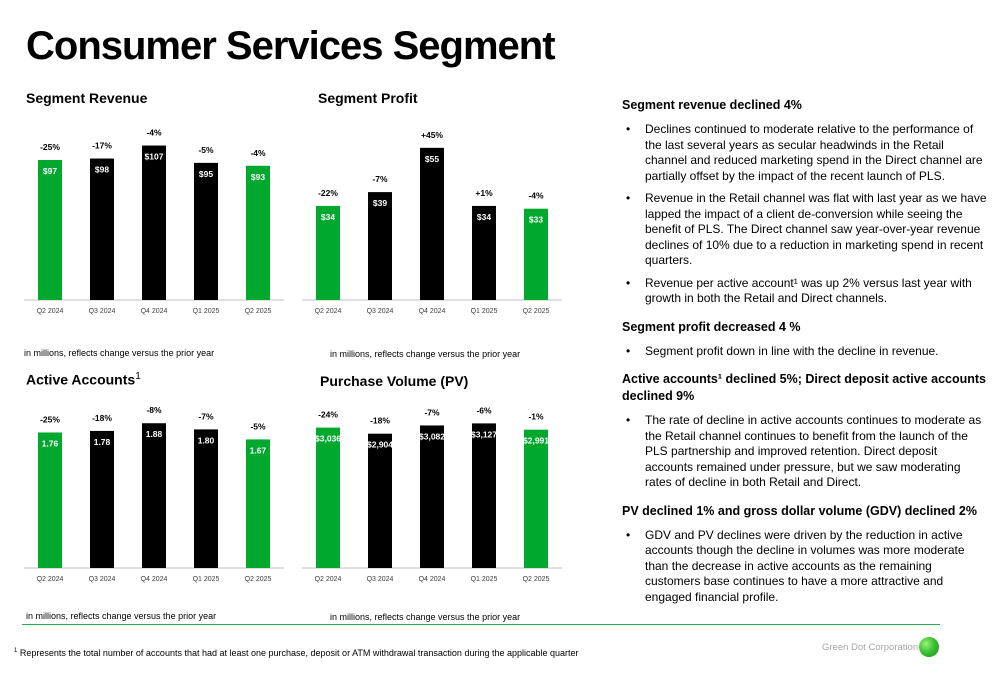  What do you see at coordinates (102, 146) in the screenshot?
I see `bar-change-label: -17%` at bounding box center [102, 146].